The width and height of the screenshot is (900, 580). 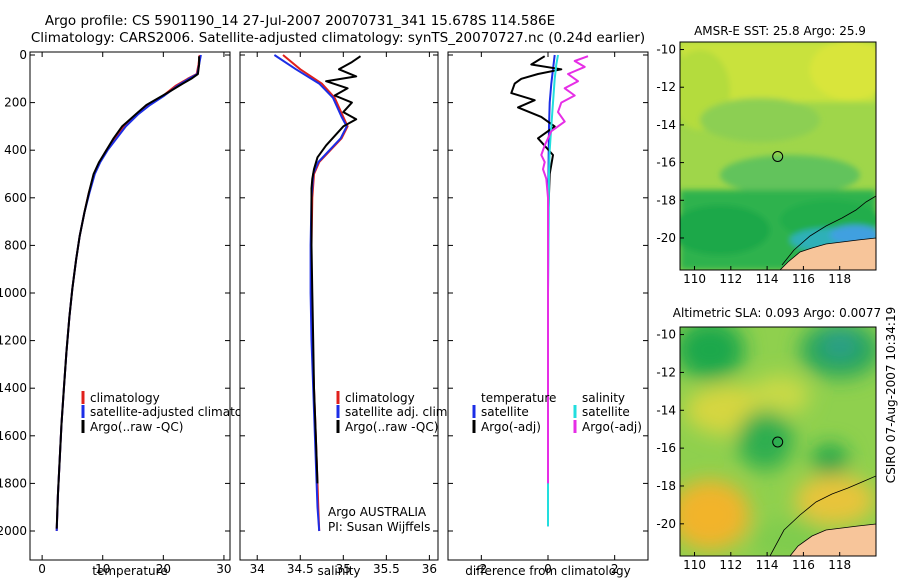 I want to click on legend-heading-salinity: salinity, so click(x=603, y=398).